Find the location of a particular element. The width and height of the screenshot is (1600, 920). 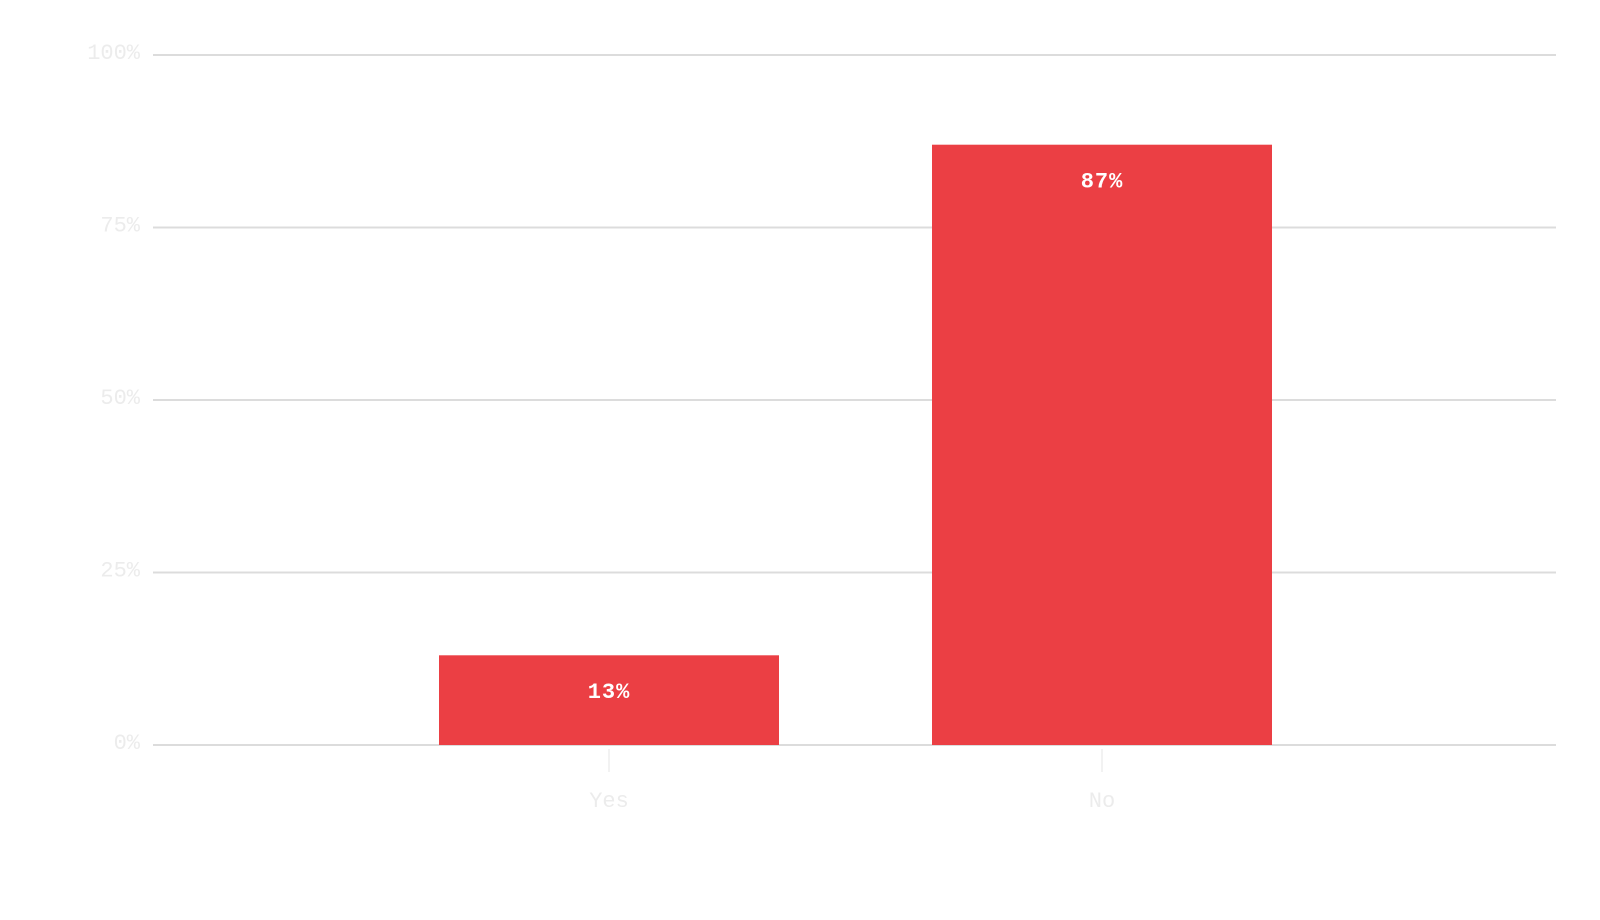

value-label: 87% is located at coordinates (1102, 182).